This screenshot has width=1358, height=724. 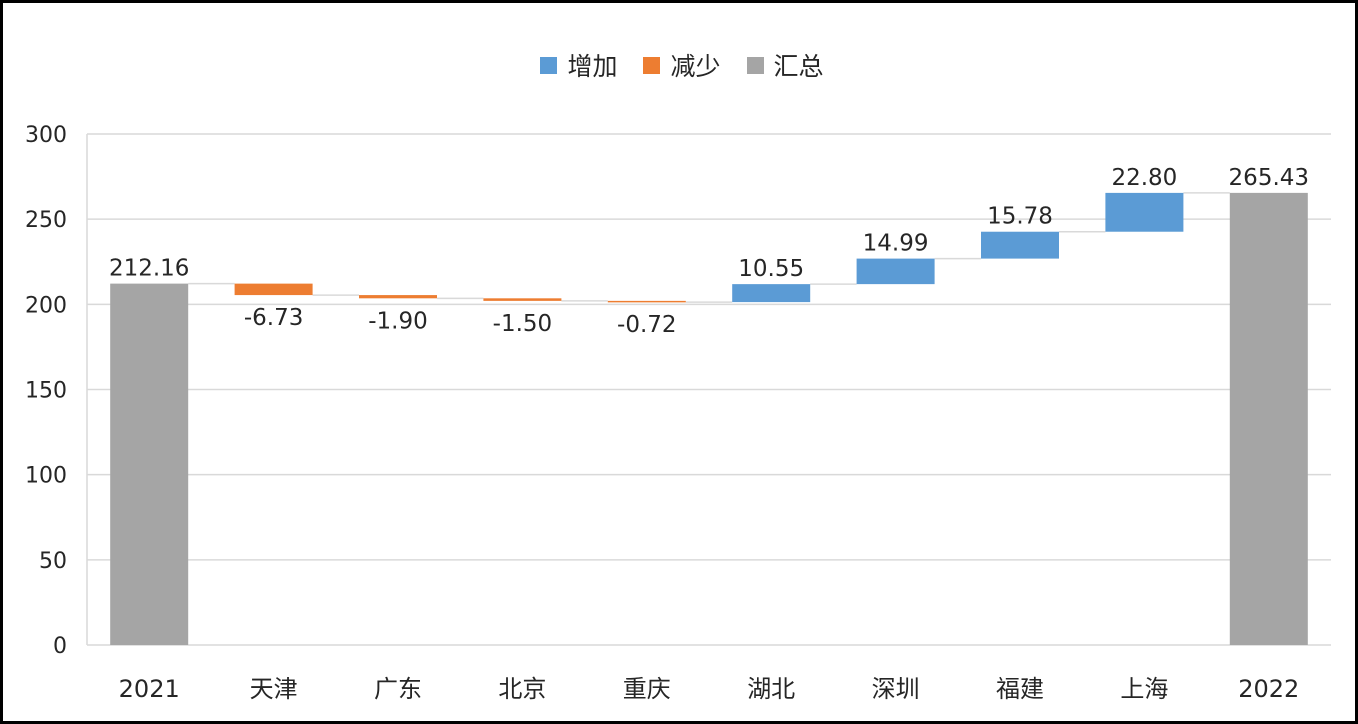 What do you see at coordinates (1020, 217) in the screenshot?
I see `data-label: 15.78` at bounding box center [1020, 217].